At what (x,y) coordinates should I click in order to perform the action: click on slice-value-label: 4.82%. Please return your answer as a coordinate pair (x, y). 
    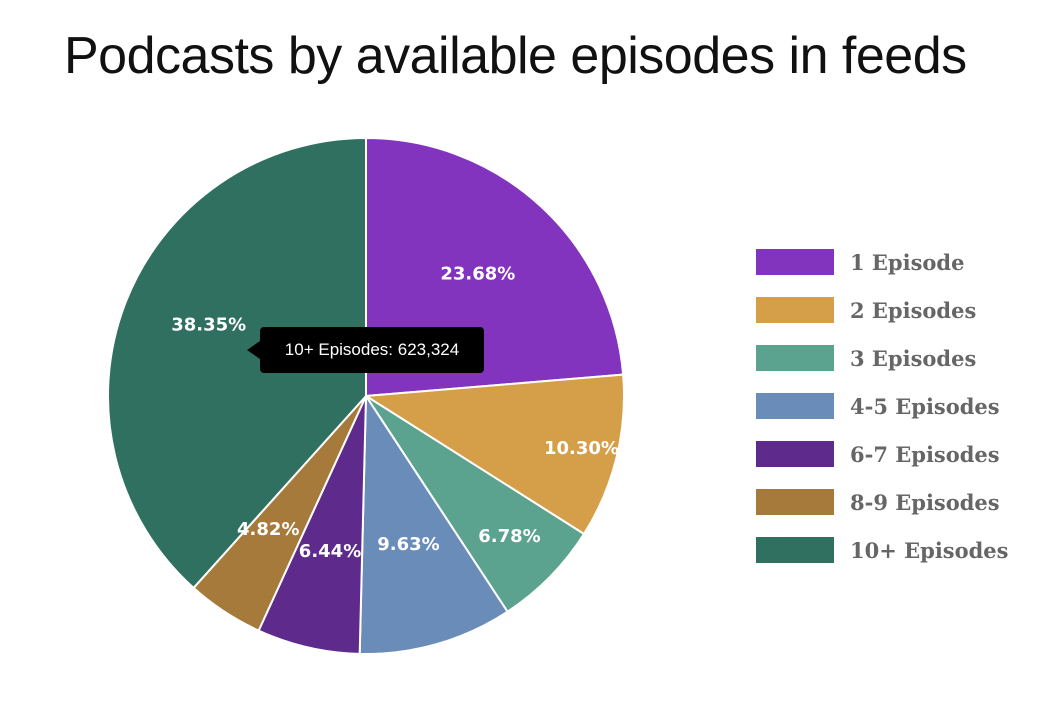
    Looking at the image, I should click on (268, 529).